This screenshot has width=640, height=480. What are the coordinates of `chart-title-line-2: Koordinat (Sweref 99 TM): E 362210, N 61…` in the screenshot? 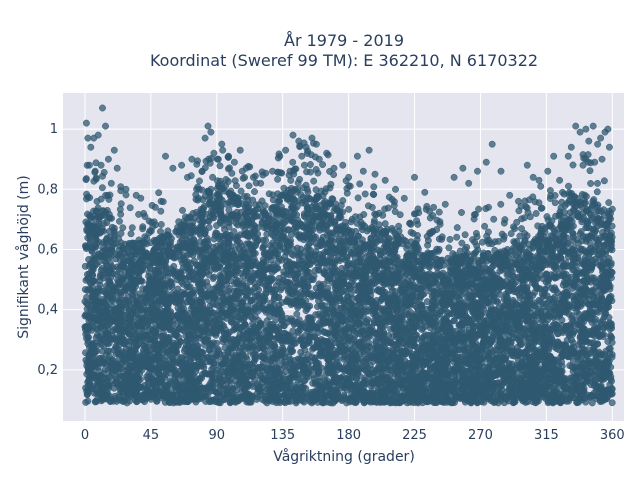 It's located at (344, 60).